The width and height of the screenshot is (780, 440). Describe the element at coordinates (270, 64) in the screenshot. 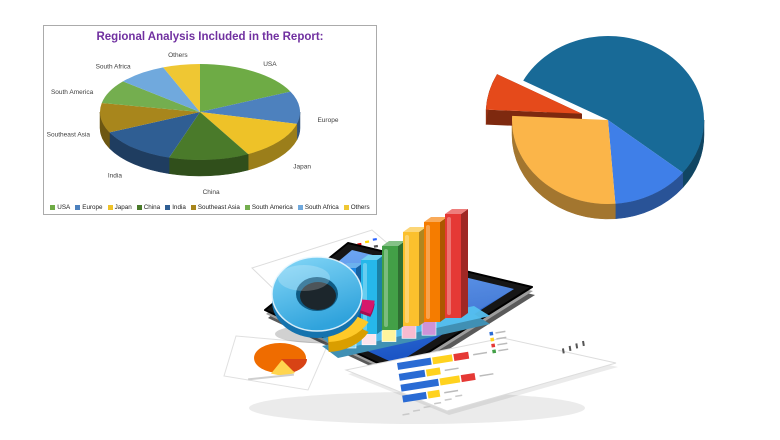

I see `pie-slice-label: USA` at that location.